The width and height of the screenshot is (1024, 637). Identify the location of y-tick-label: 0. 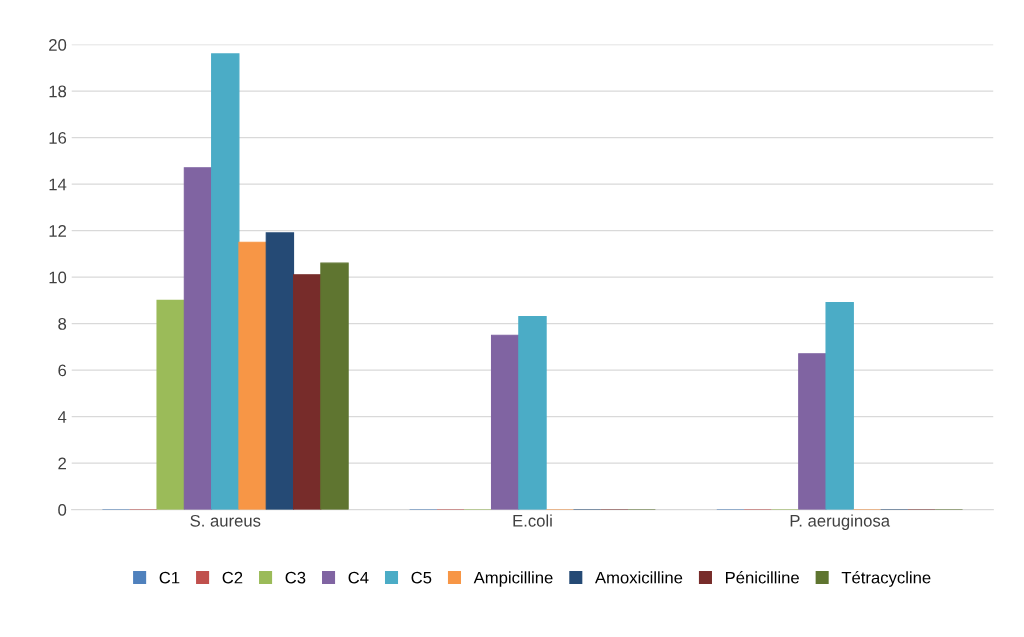
(62, 510).